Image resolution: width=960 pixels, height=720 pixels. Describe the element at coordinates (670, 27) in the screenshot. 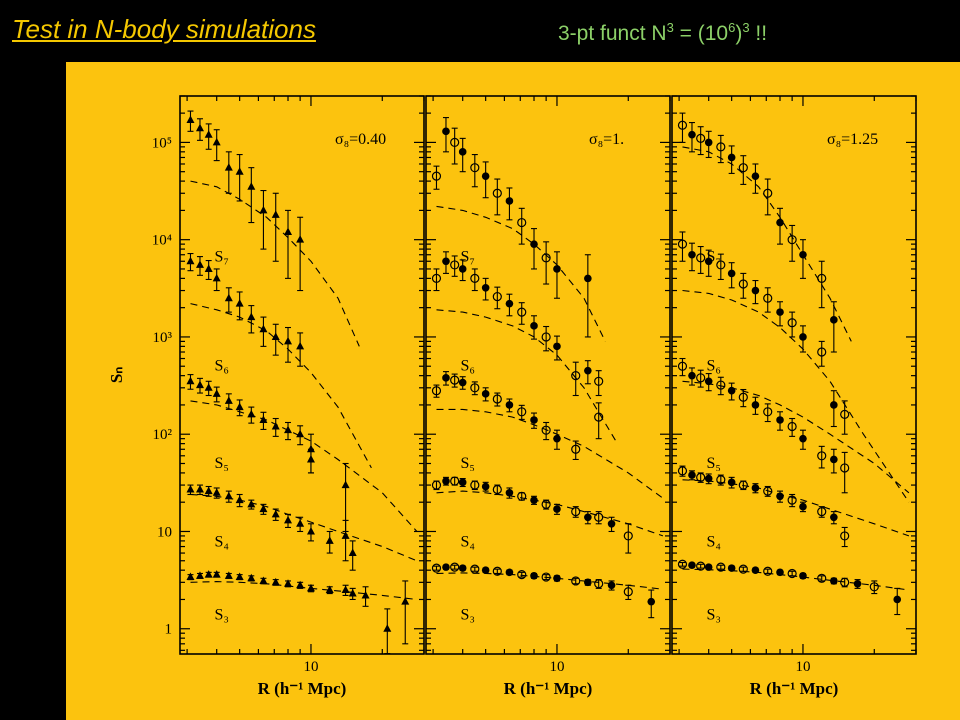

I see `subtitle-exponent-1: 3` at that location.